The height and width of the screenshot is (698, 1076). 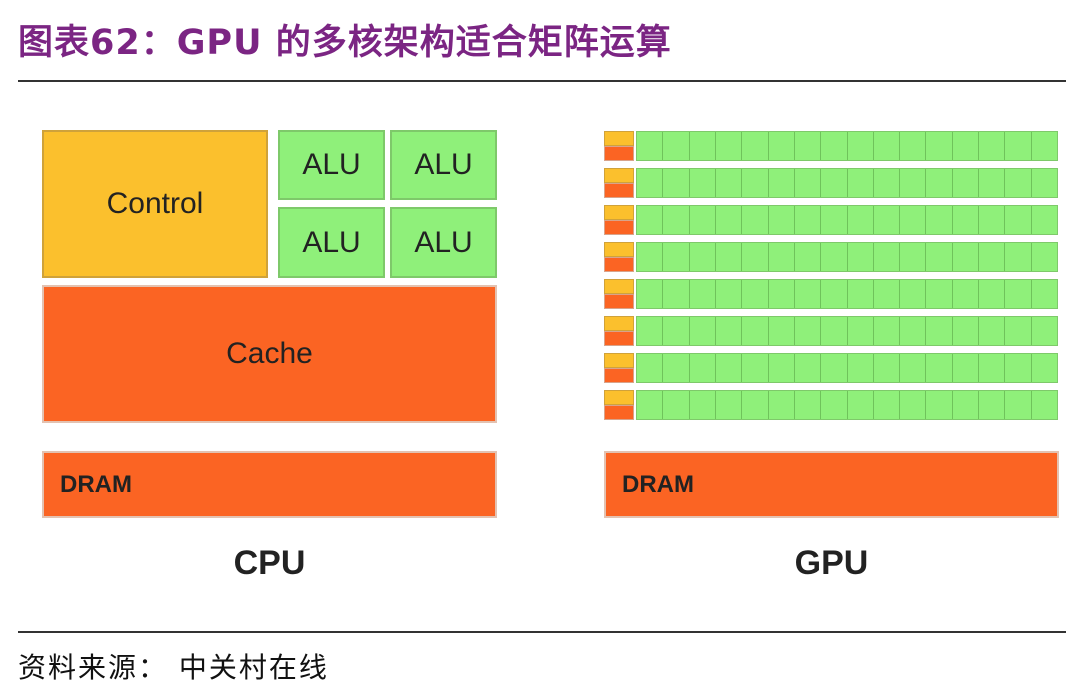 I want to click on cpu-dram-block: DRAM, so click(x=269, y=484).